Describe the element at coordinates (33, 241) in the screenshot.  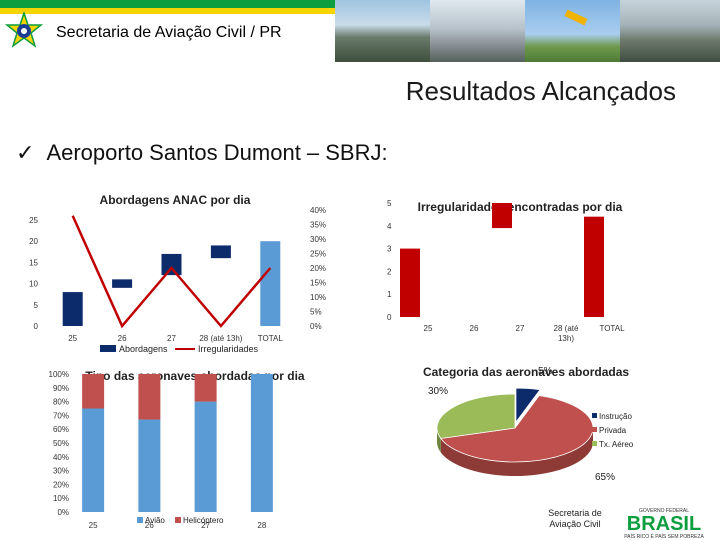
I see `chart1-y-tick: 20` at that location.